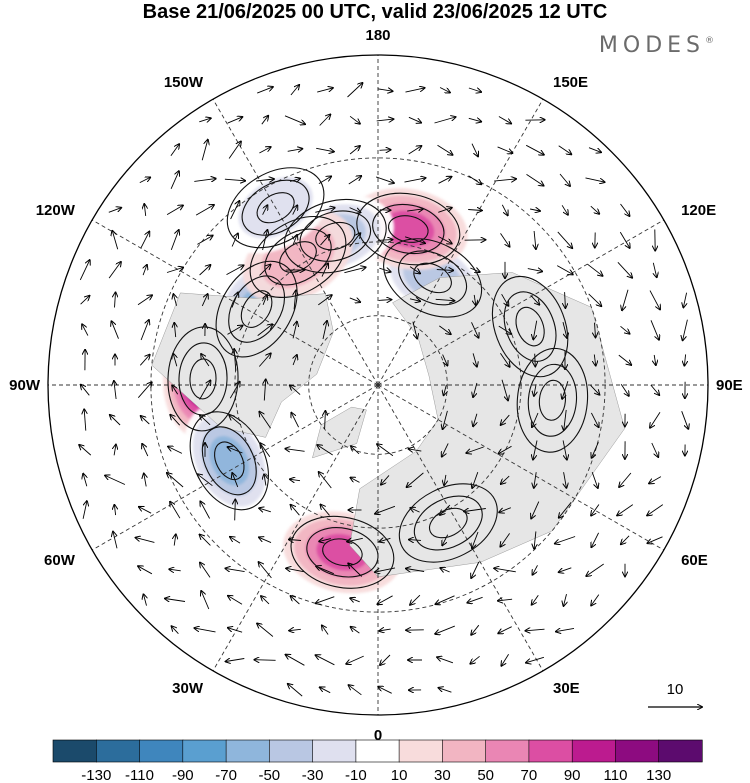  I want to click on longitude-label: 60E, so click(694, 560).